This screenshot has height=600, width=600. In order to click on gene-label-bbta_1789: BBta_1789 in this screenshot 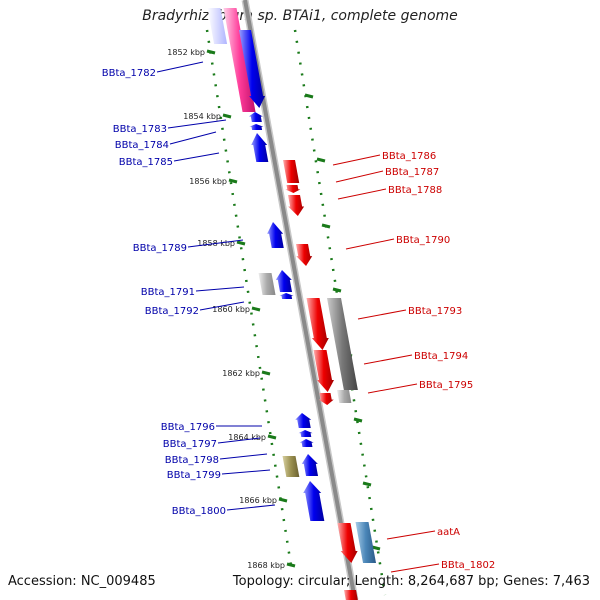, I will do `click(160, 248)`.